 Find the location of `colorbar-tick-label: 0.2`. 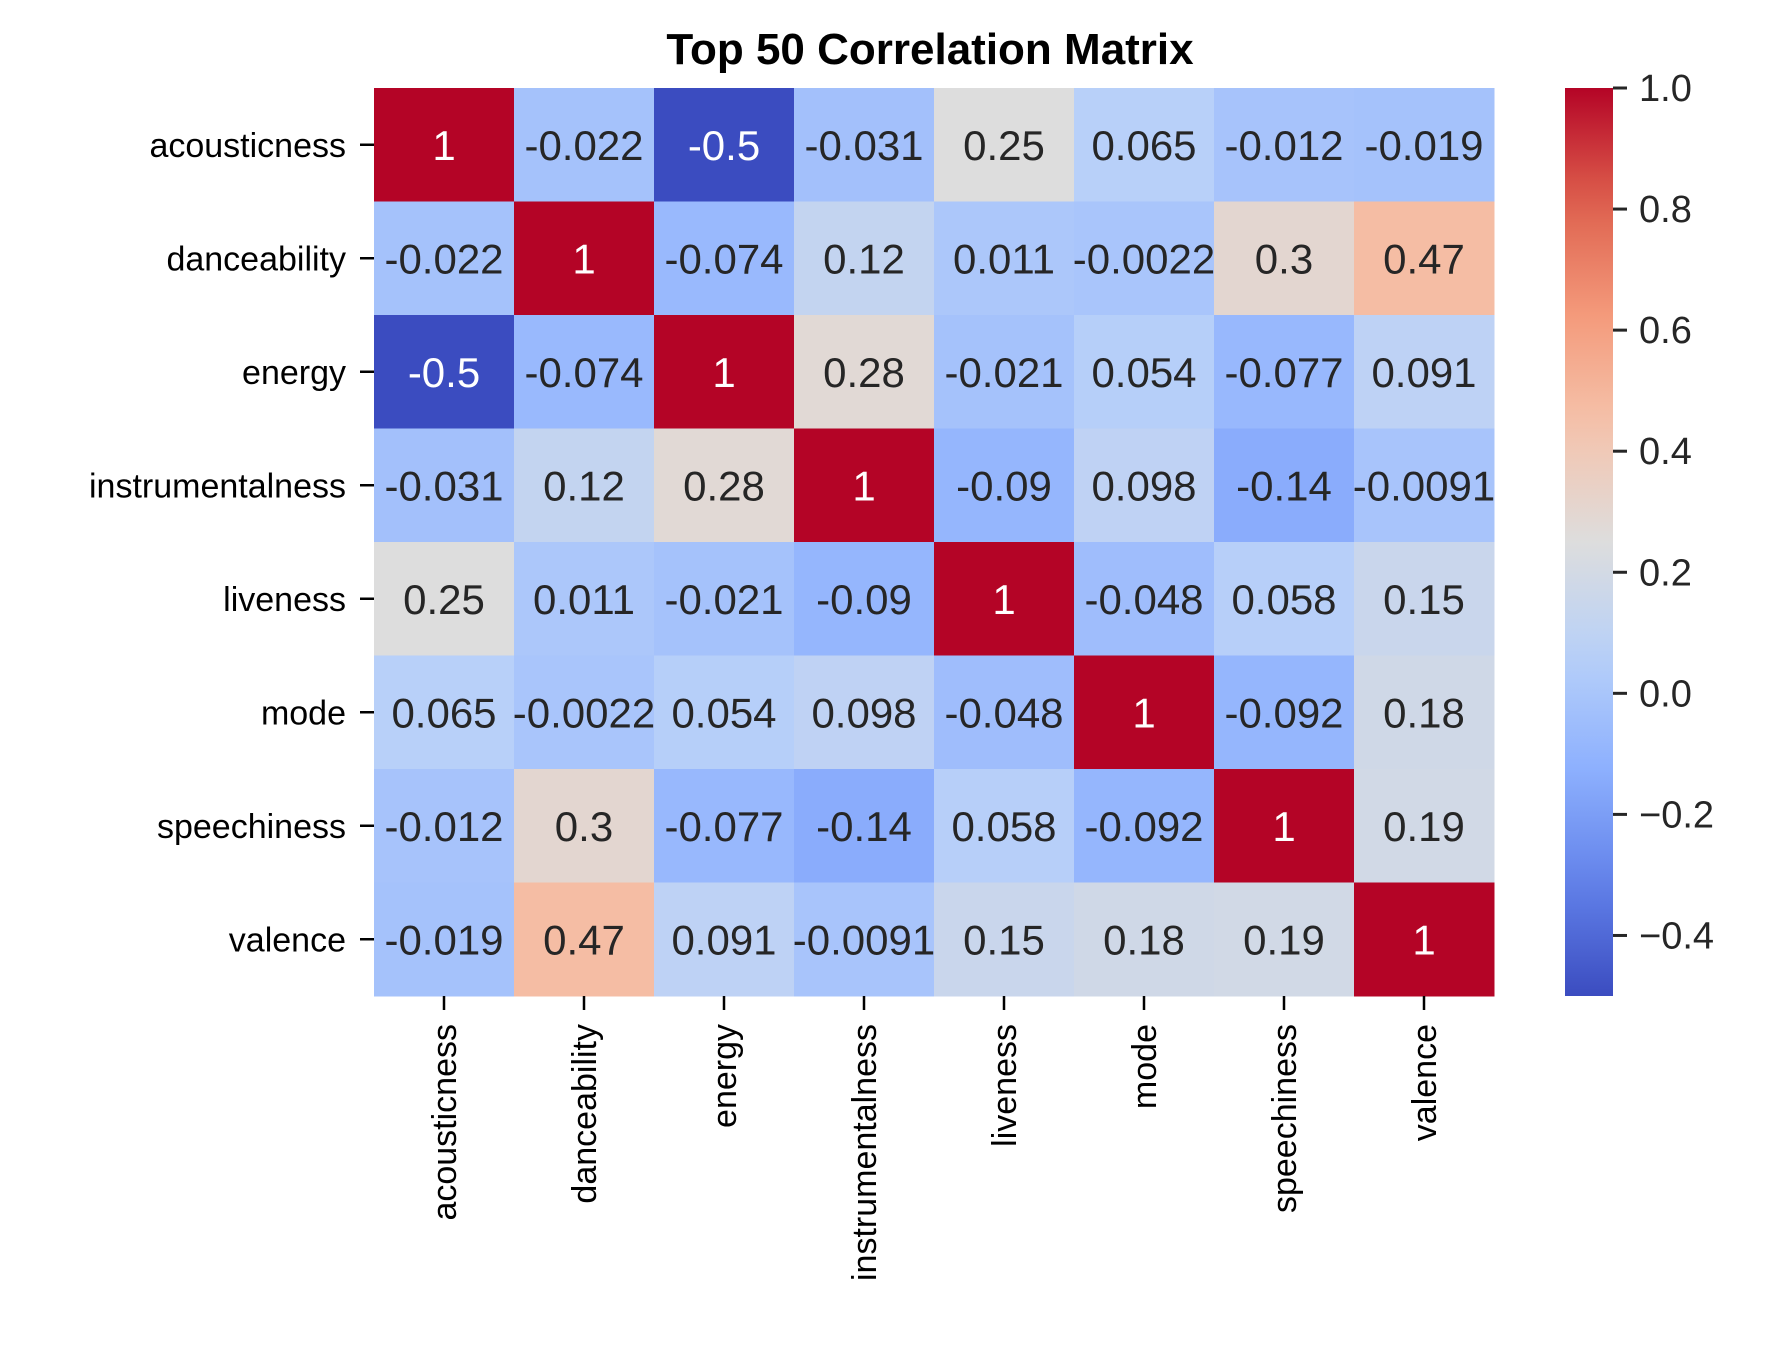

colorbar-tick-label: 0.2 is located at coordinates (1665, 573).